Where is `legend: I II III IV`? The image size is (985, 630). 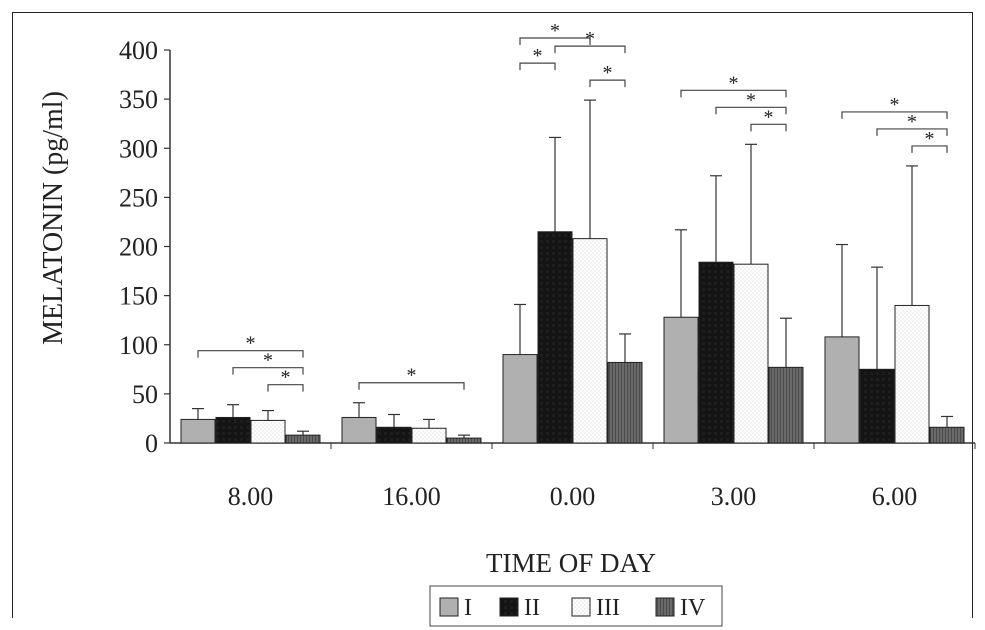
legend: I II III IV is located at coordinates (576, 606).